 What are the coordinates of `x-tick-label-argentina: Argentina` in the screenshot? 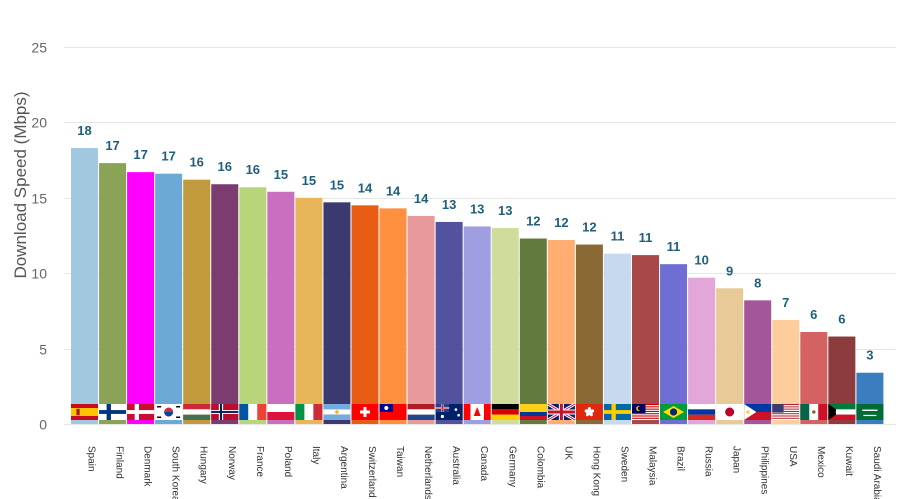 It's located at (343, 467).